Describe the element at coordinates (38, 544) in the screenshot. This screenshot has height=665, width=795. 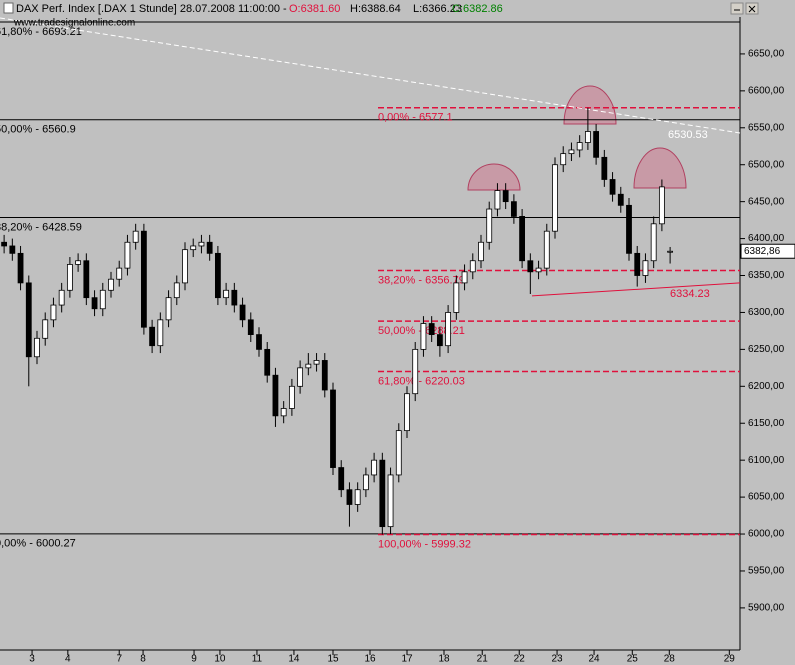
I see `fib-level-label: 0,00% - 6000.27` at that location.